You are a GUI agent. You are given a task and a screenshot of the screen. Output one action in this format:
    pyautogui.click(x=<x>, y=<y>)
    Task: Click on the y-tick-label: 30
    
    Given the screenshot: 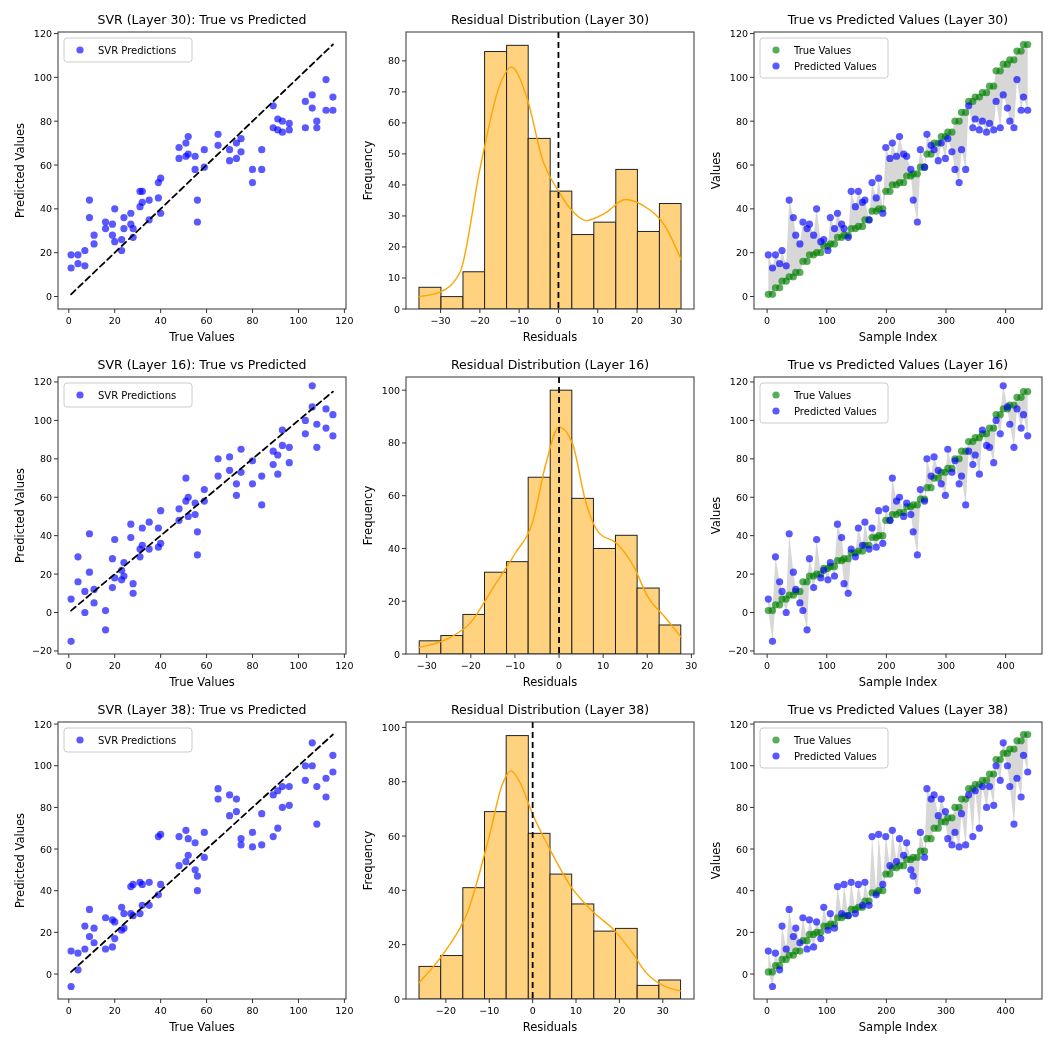 What is the action you would take?
    pyautogui.click(x=393, y=216)
    